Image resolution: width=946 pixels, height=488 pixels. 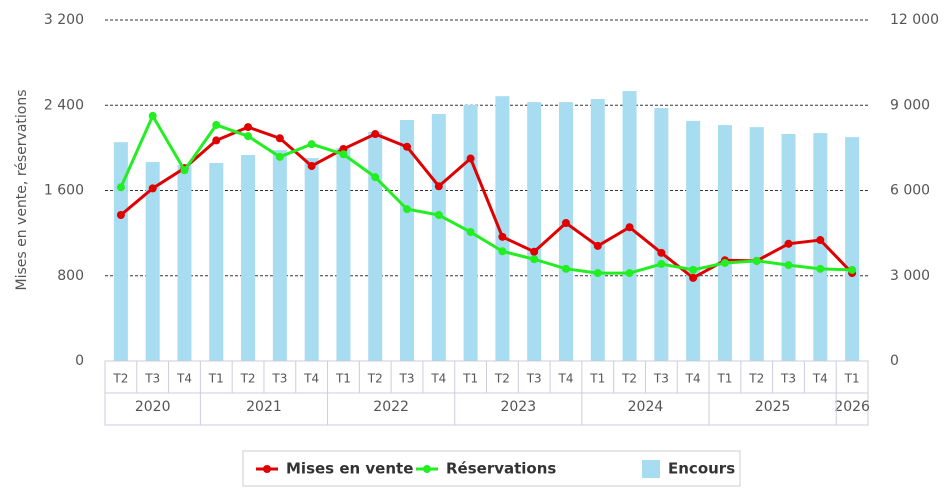 I want to click on y2-tick-label: 12 000, so click(x=914, y=20).